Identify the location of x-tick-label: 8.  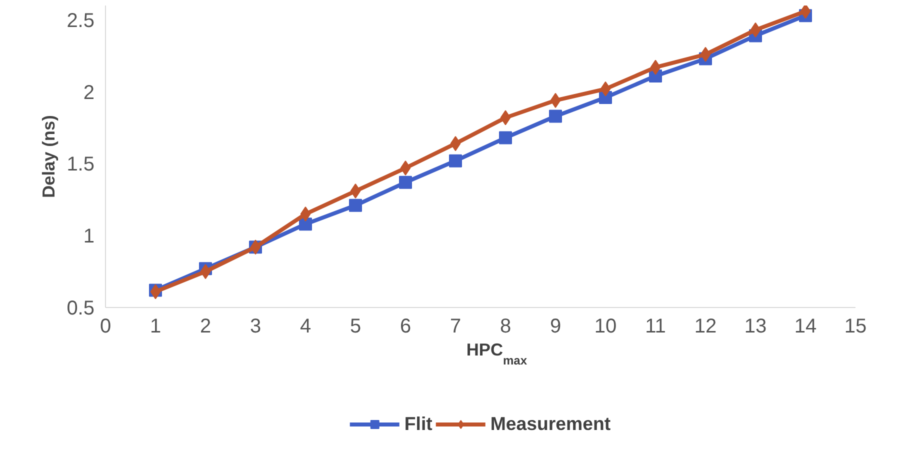
(506, 327).